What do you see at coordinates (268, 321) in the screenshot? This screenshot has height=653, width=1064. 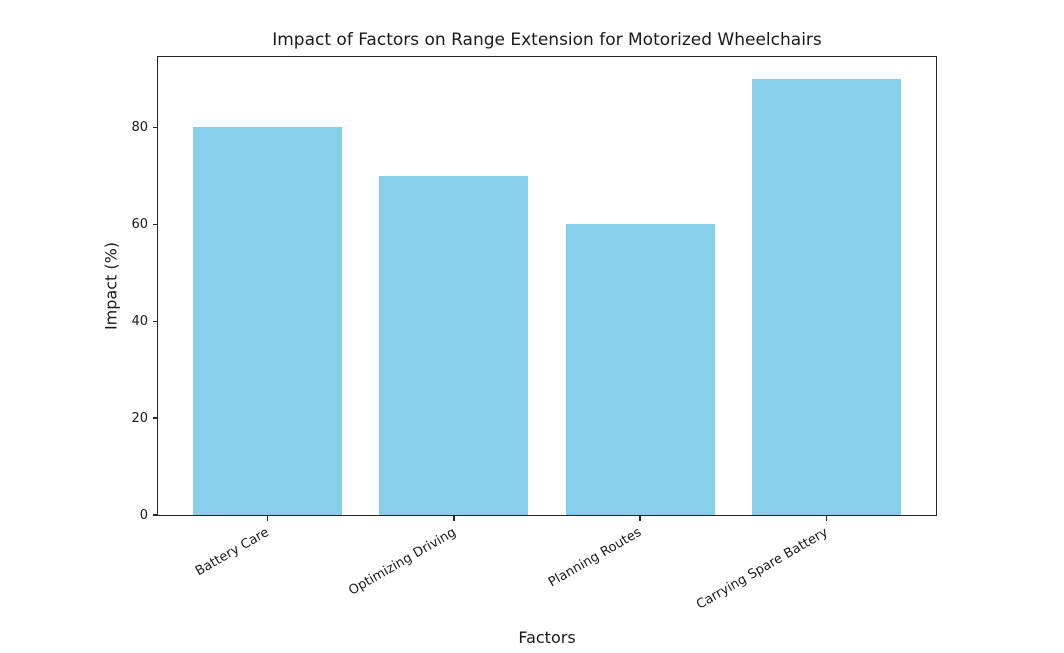 I see `bar-battery-care` at bounding box center [268, 321].